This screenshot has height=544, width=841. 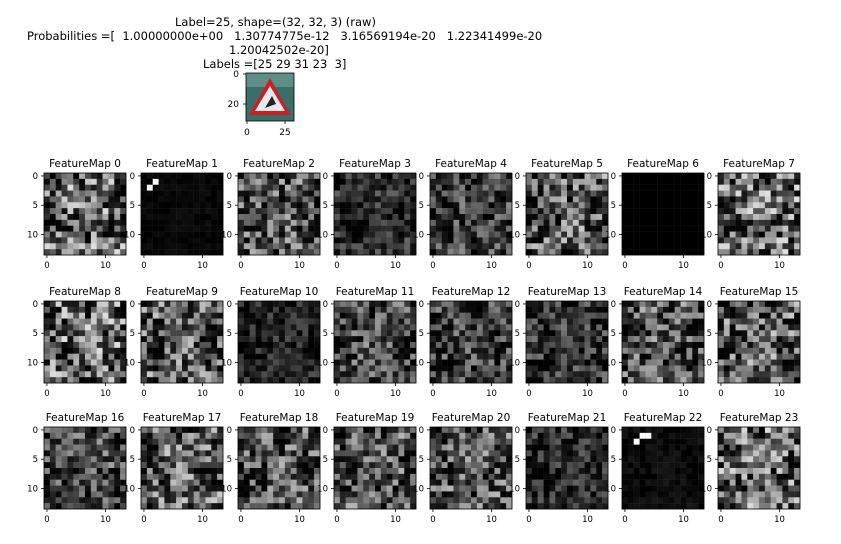 What do you see at coordinates (706, 364) in the screenshot?
I see `y-tick-label: 10` at bounding box center [706, 364].